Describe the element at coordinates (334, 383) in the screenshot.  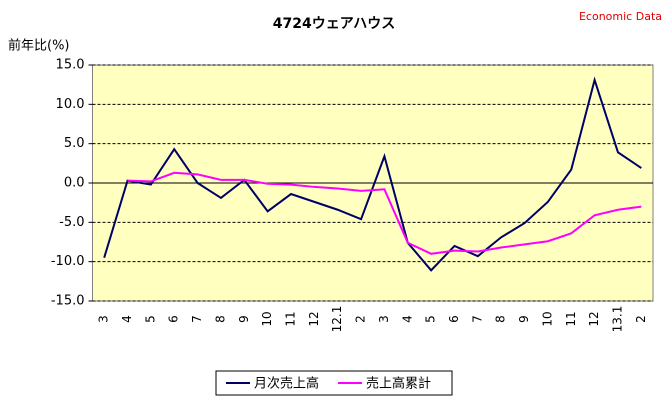
I see `legend-box` at that location.